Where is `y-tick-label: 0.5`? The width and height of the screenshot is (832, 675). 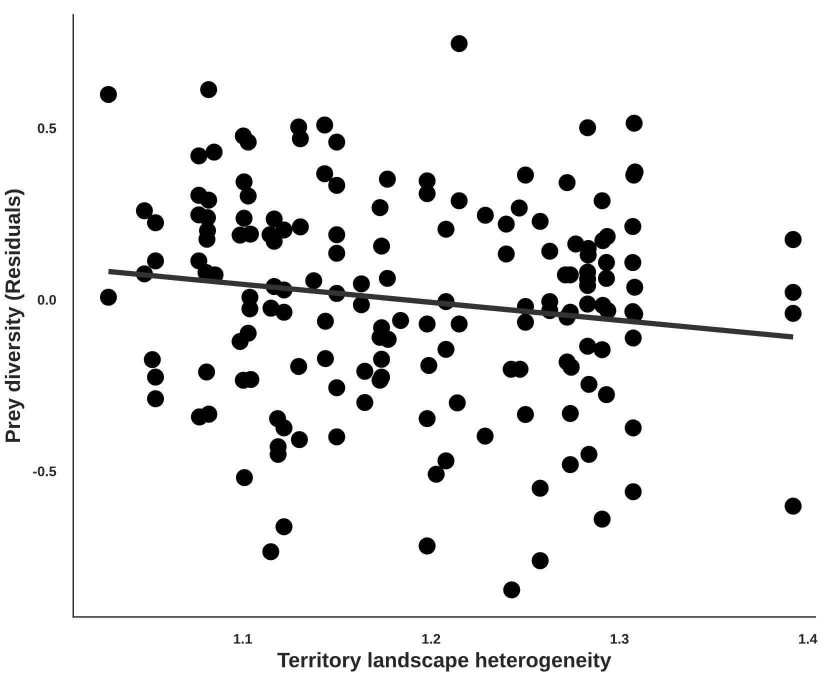 y-tick-label: 0.5 is located at coordinates (47, 128).